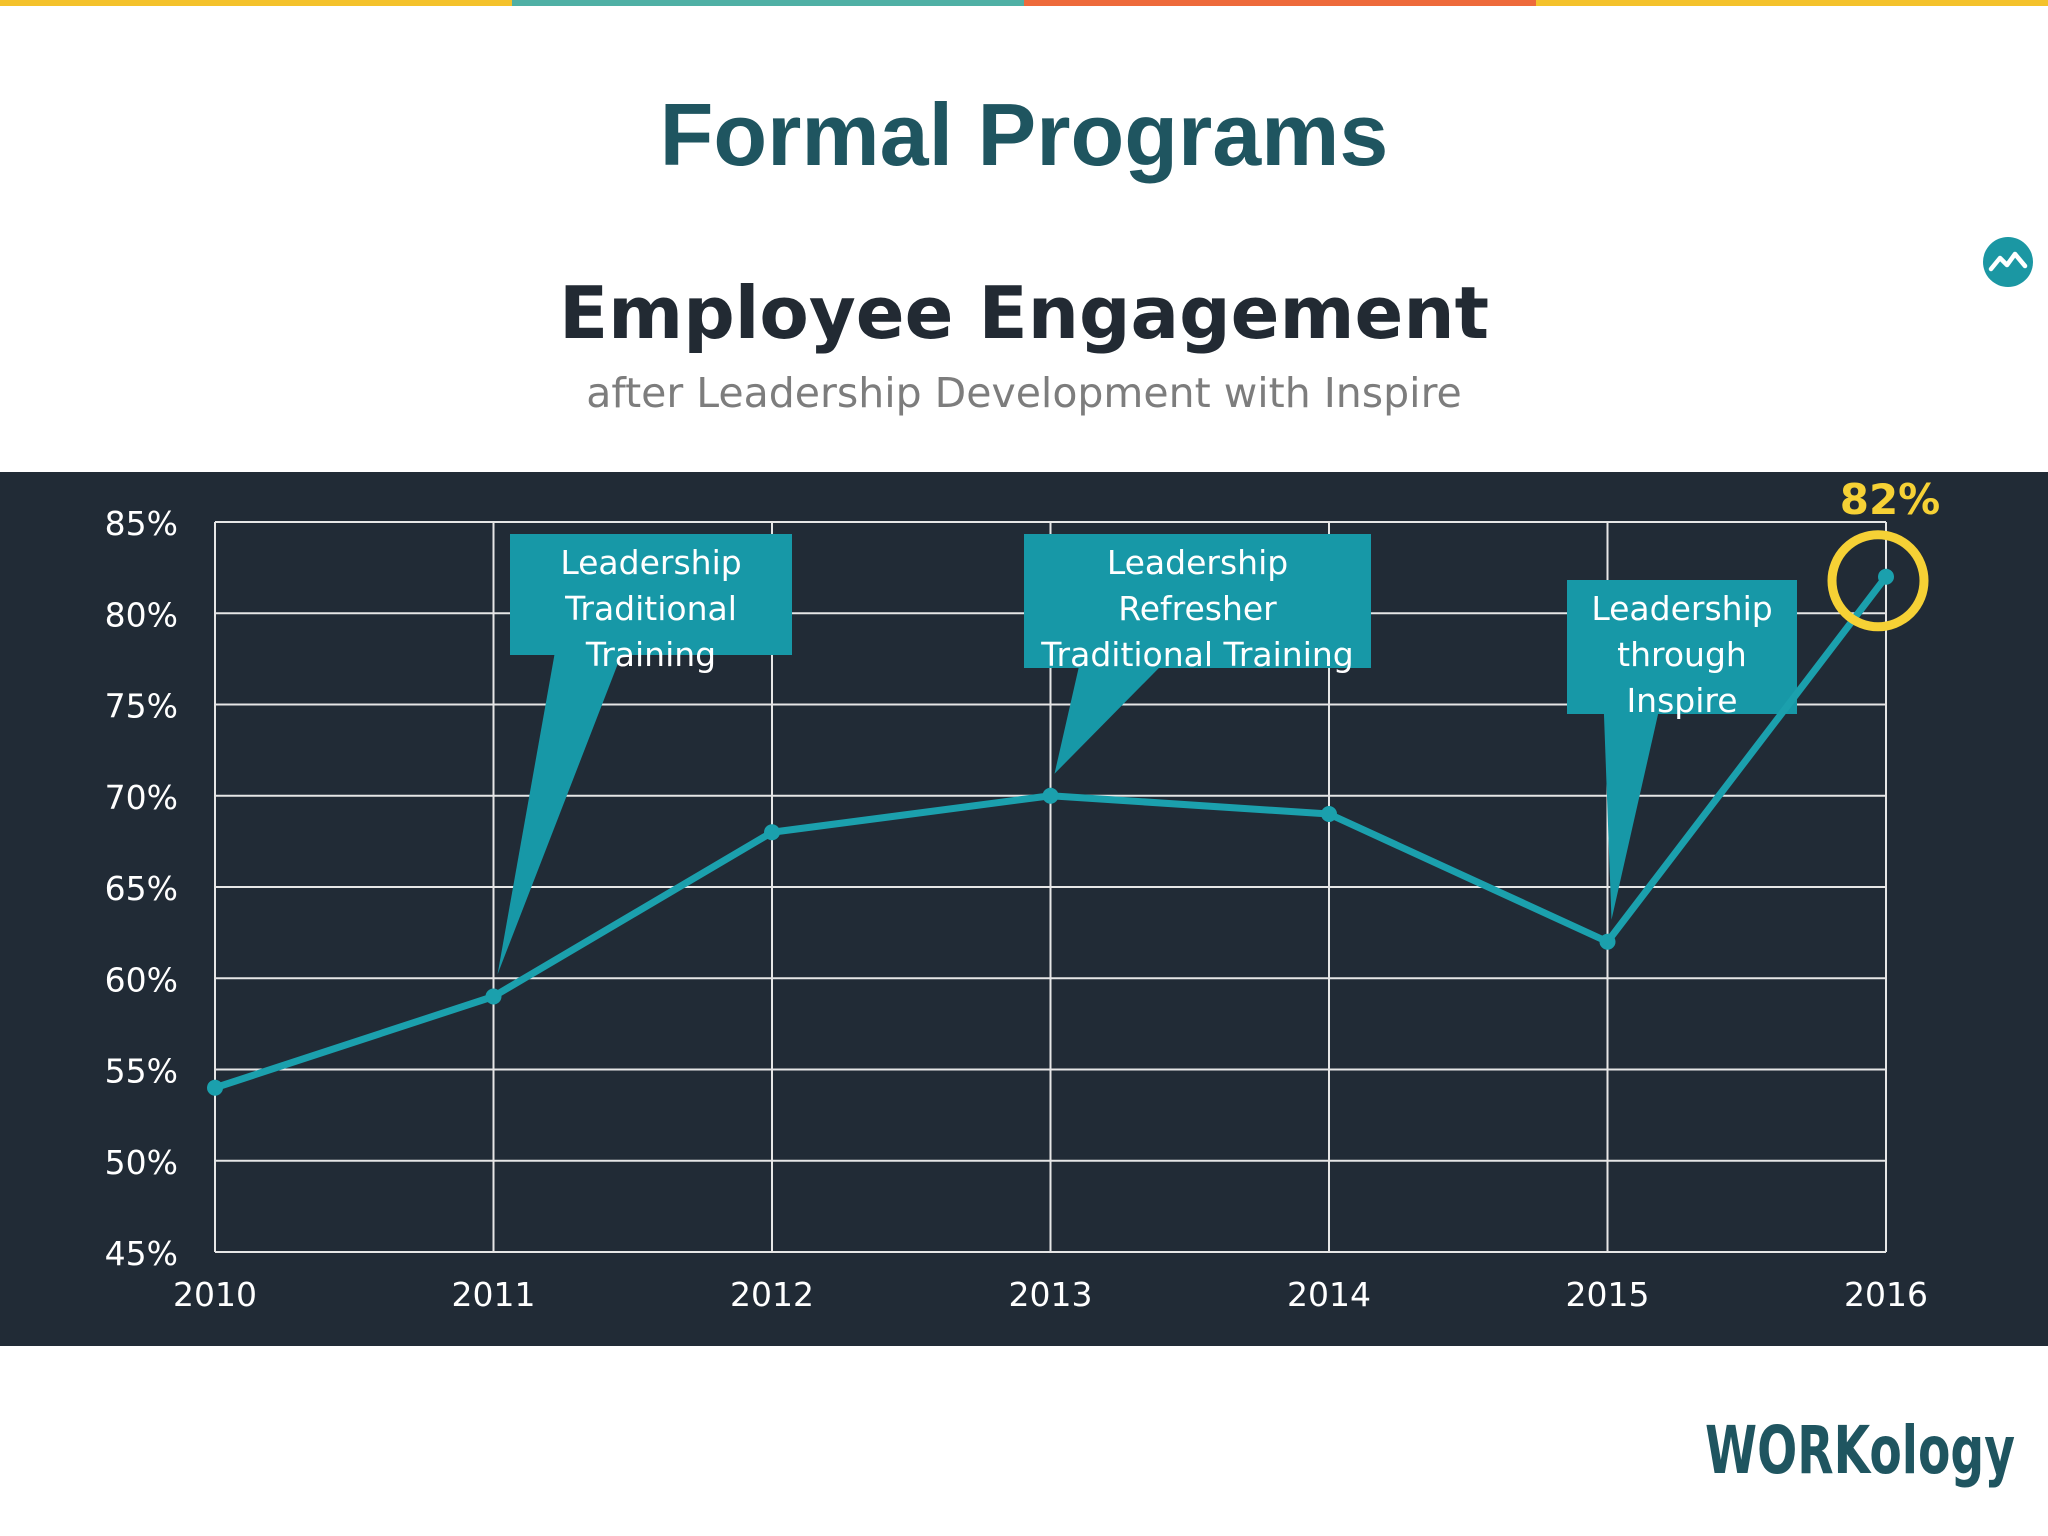  I want to click on y-tick-label: 45%, so click(141, 1253).